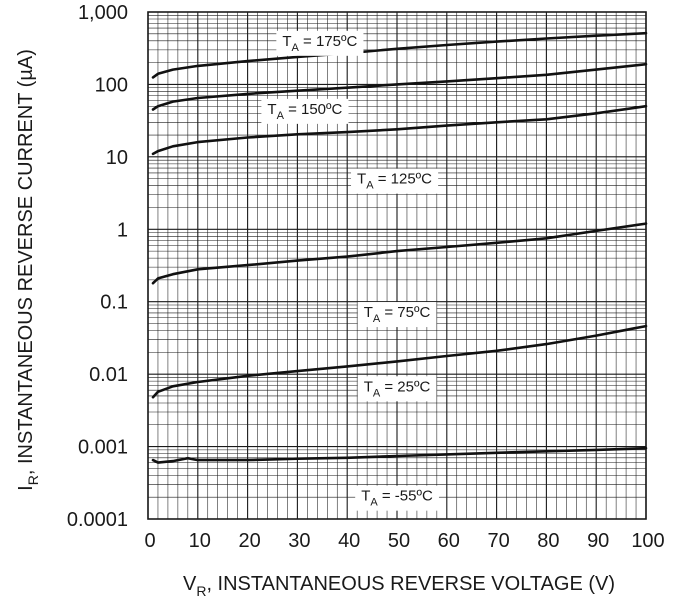 This screenshot has height=601, width=684. Describe the element at coordinates (349, 541) in the screenshot. I see `x-tick-label: 40` at that location.